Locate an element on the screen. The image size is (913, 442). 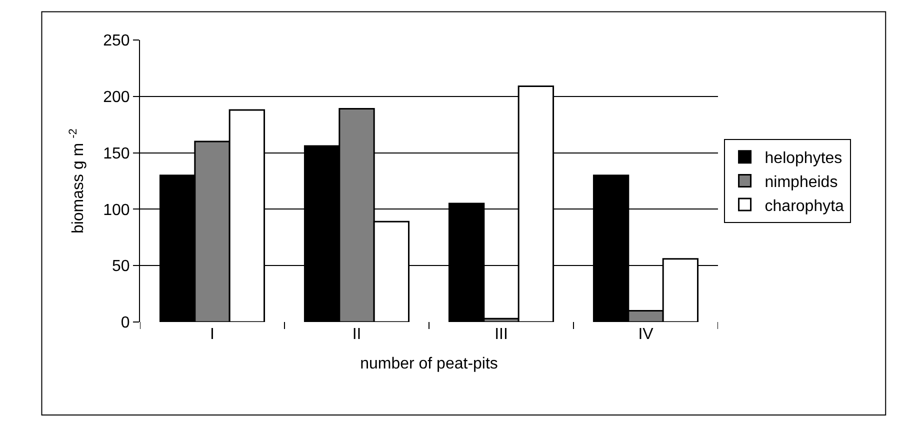
y-tick-label: 200 is located at coordinates (116, 97).